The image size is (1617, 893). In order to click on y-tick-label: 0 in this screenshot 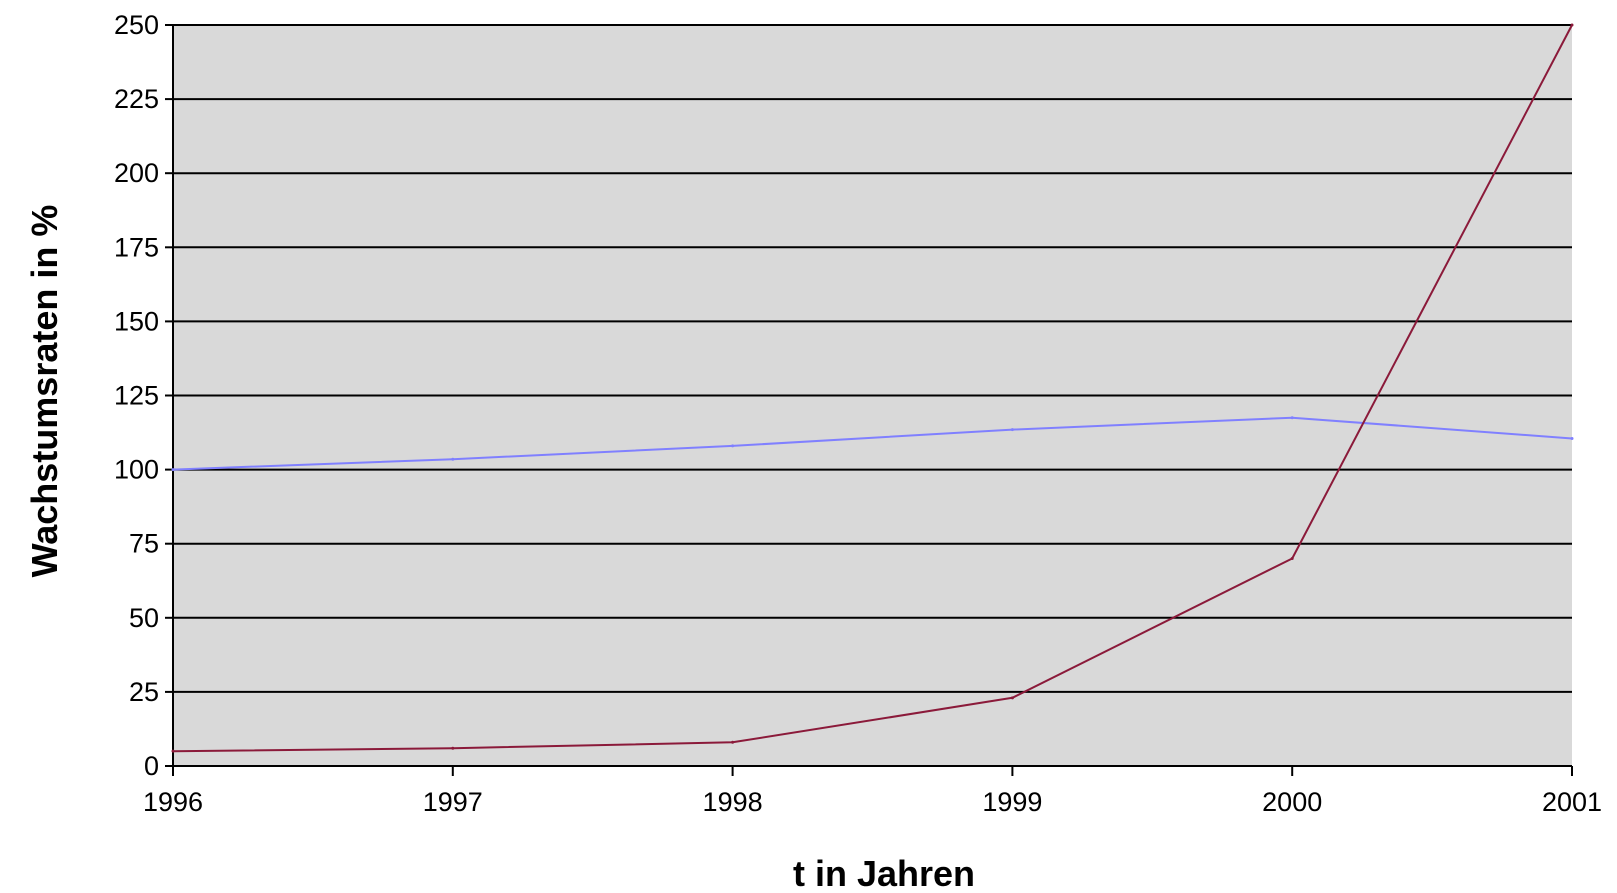, I will do `click(151, 766)`.